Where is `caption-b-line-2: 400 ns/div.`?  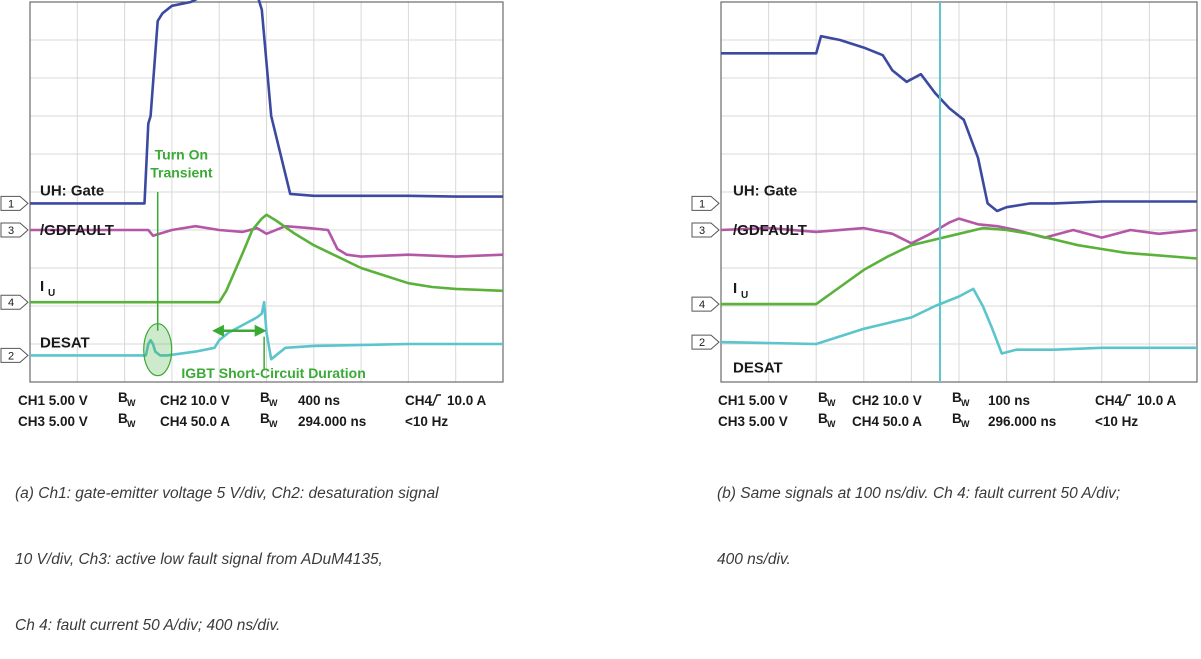 caption-b-line-2: 400 ns/div. is located at coordinates (754, 559).